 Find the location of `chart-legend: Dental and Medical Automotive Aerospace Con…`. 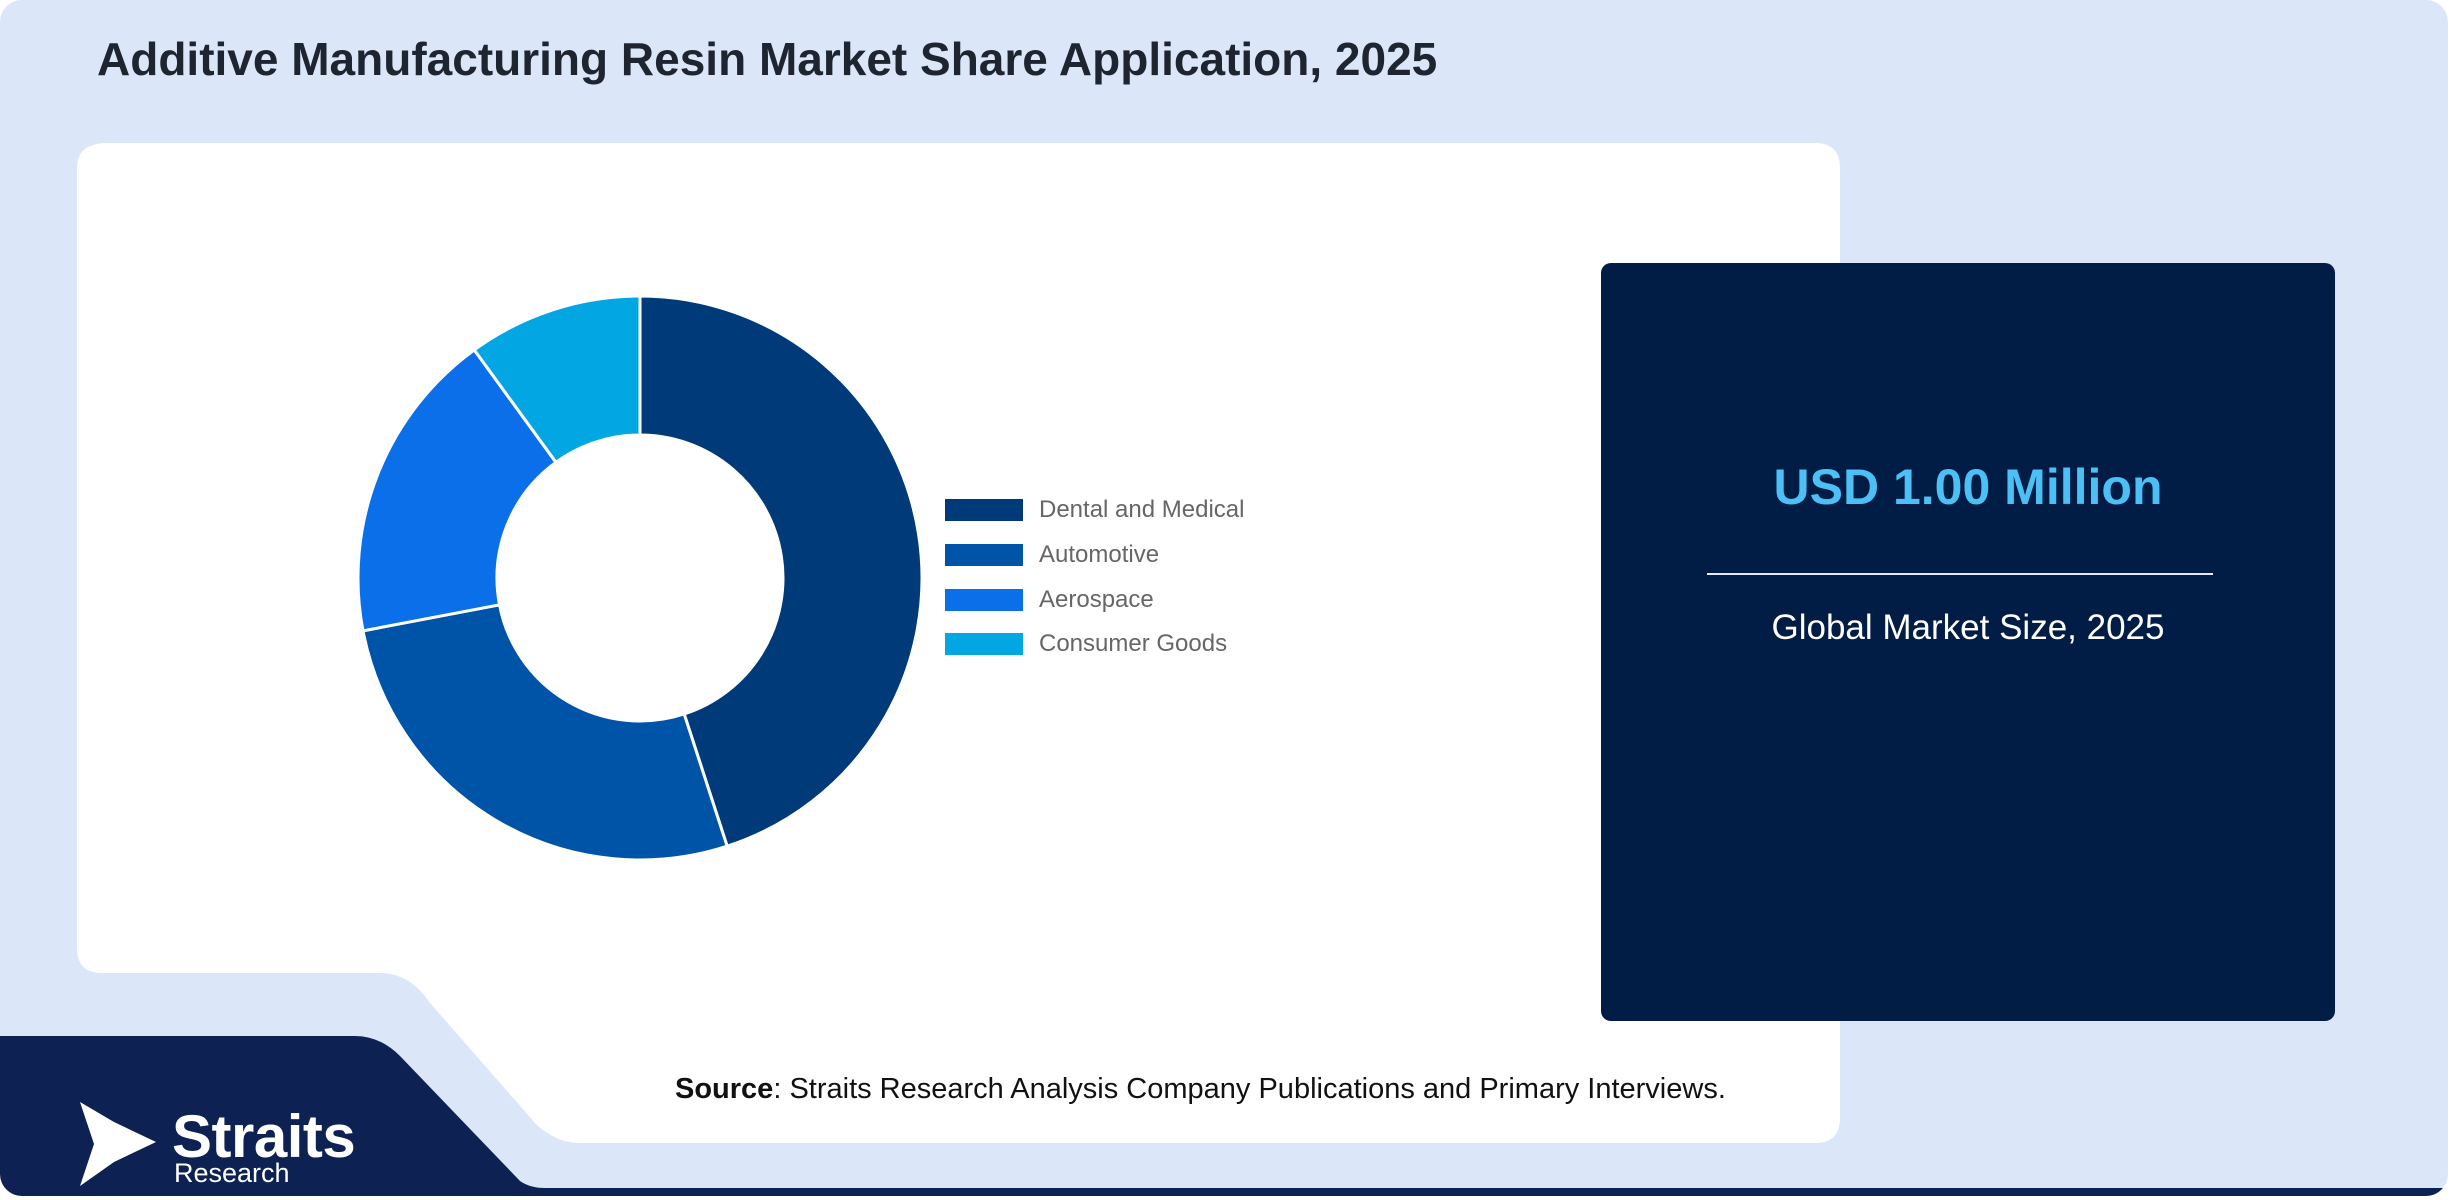

chart-legend: Dental and Medical Automotive Aerospace Con… is located at coordinates (1094, 577).